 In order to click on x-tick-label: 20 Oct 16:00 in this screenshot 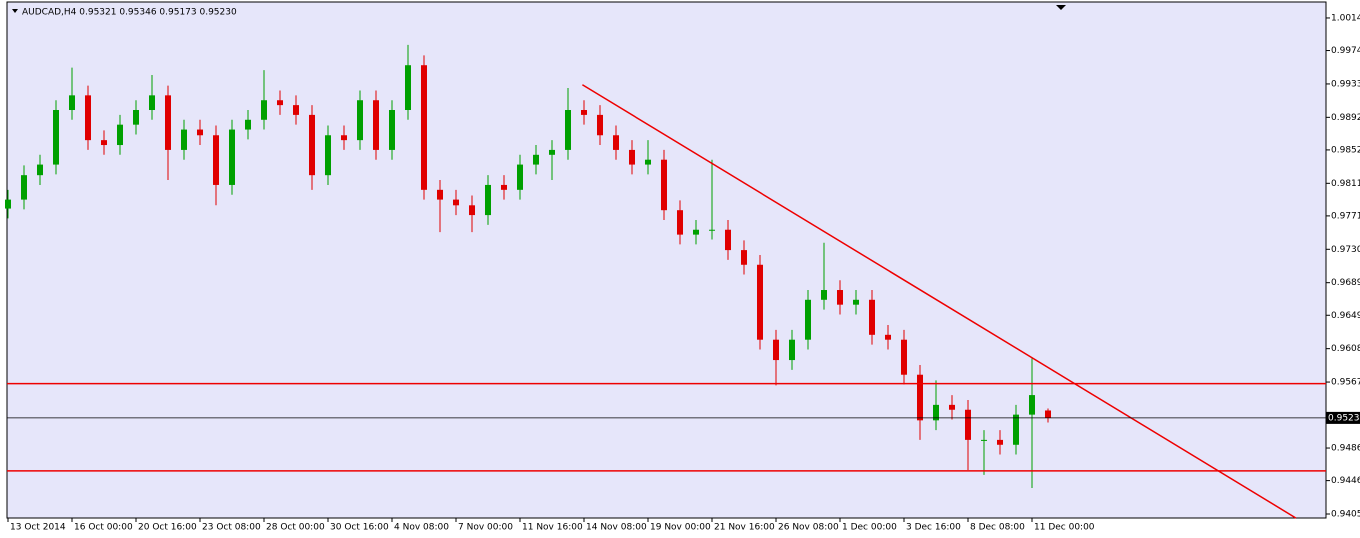, I will do `click(167, 528)`.